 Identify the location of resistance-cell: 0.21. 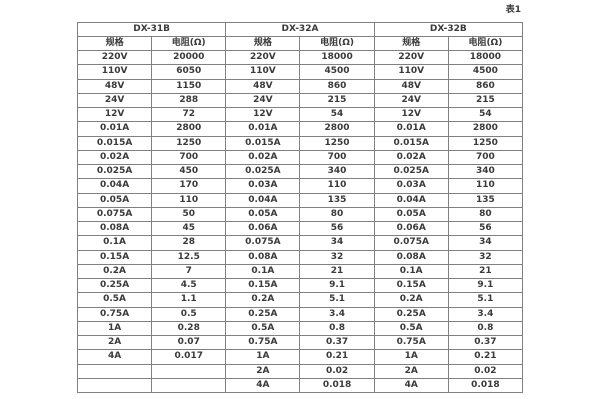
(485, 357).